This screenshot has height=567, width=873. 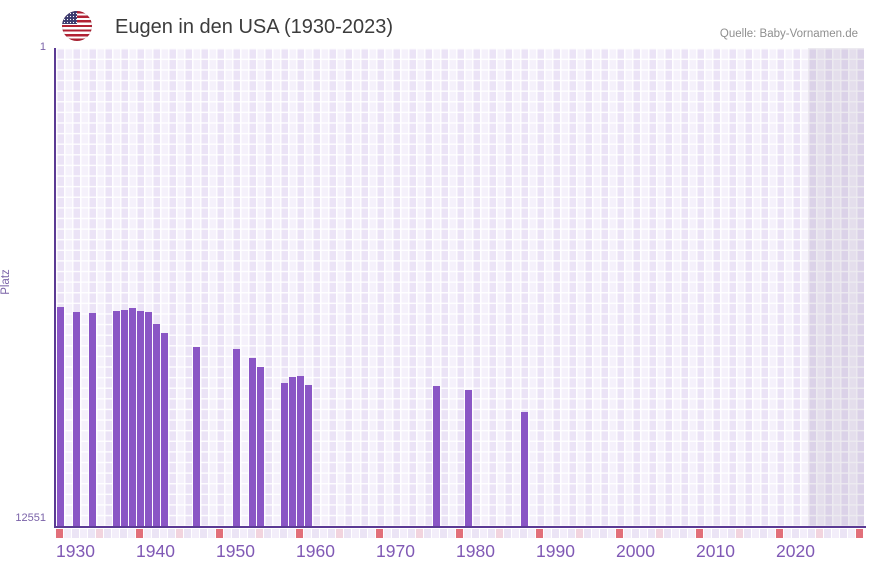 What do you see at coordinates (315, 533) in the screenshot?
I see `ruler-cell-1962` at bounding box center [315, 533].